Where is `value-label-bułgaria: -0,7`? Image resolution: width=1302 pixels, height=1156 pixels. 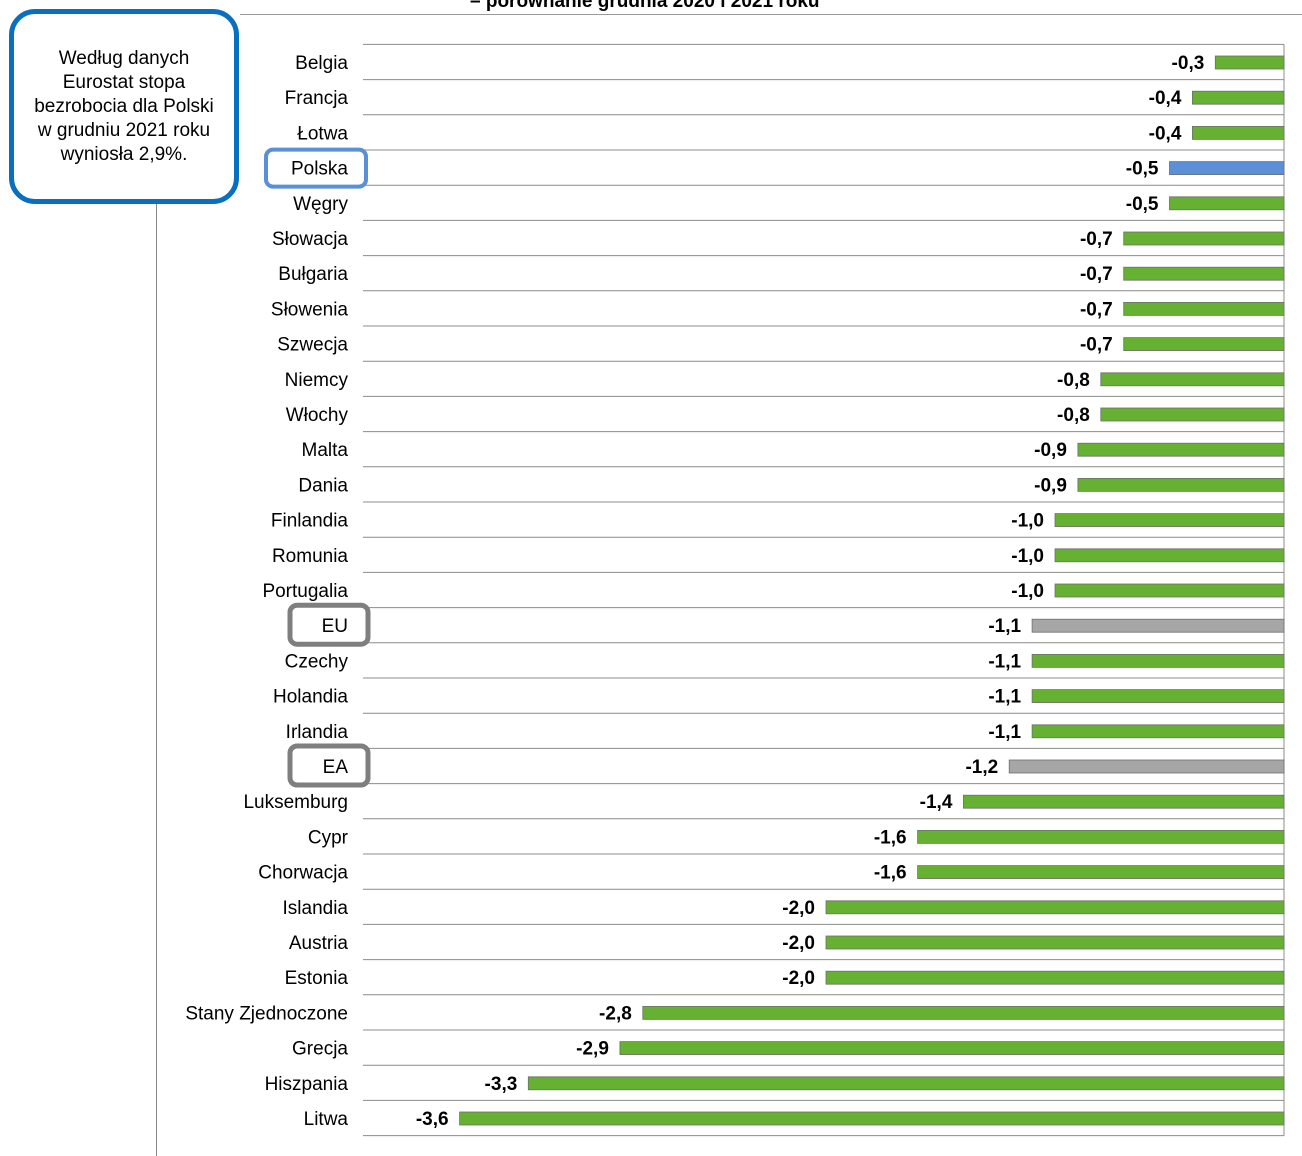
value-label-bułgaria: -0,7 is located at coordinates (1096, 274).